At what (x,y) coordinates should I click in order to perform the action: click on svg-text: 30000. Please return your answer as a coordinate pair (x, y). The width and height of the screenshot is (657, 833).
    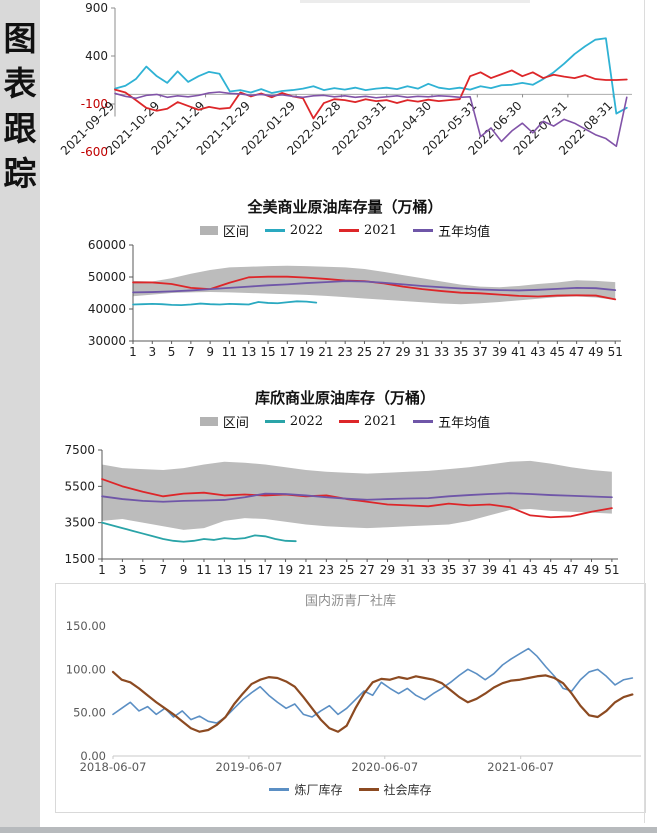
    Looking at the image, I should click on (107, 341).